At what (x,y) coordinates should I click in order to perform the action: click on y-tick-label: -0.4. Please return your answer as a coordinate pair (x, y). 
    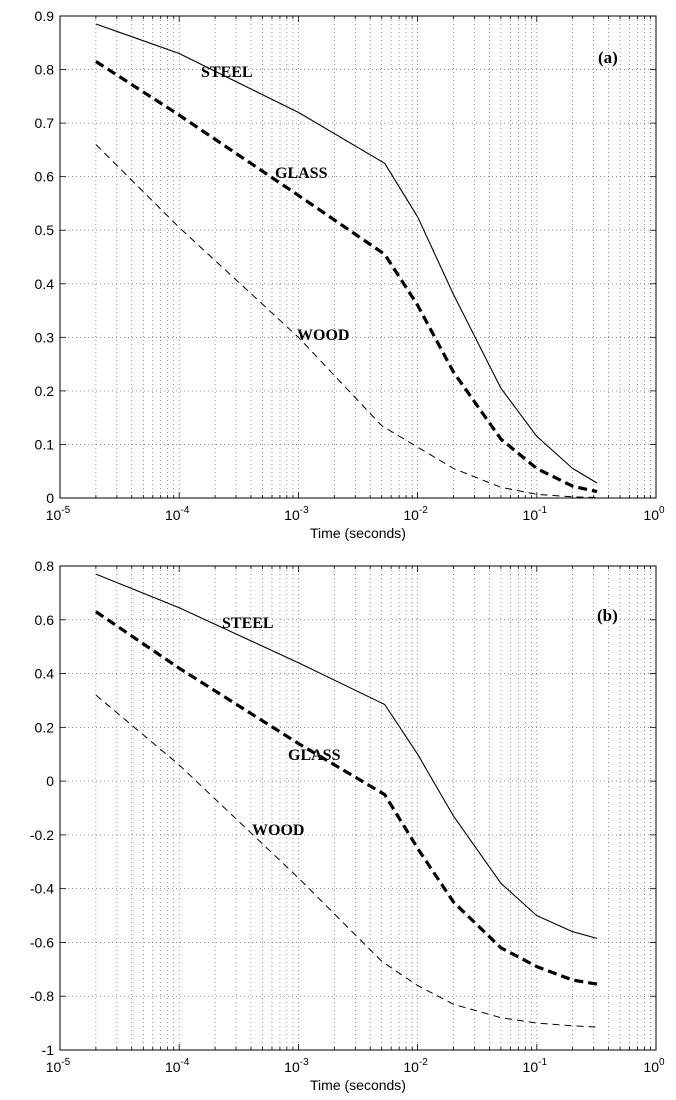
    Looking at the image, I should click on (42, 889).